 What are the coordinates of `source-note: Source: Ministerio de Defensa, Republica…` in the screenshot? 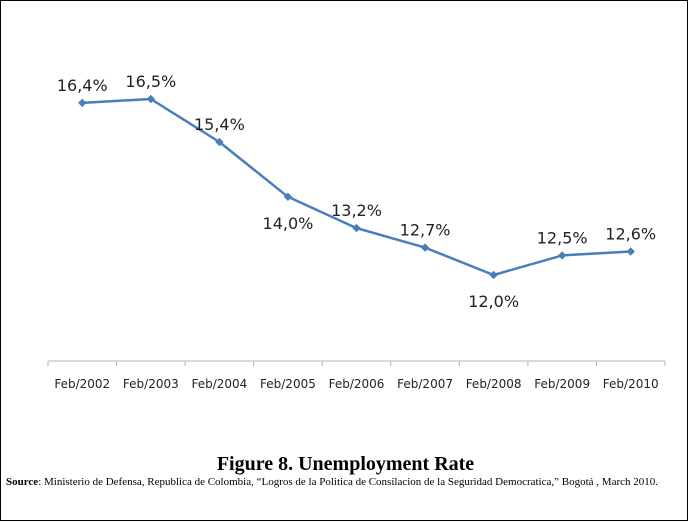 It's located at (346, 482).